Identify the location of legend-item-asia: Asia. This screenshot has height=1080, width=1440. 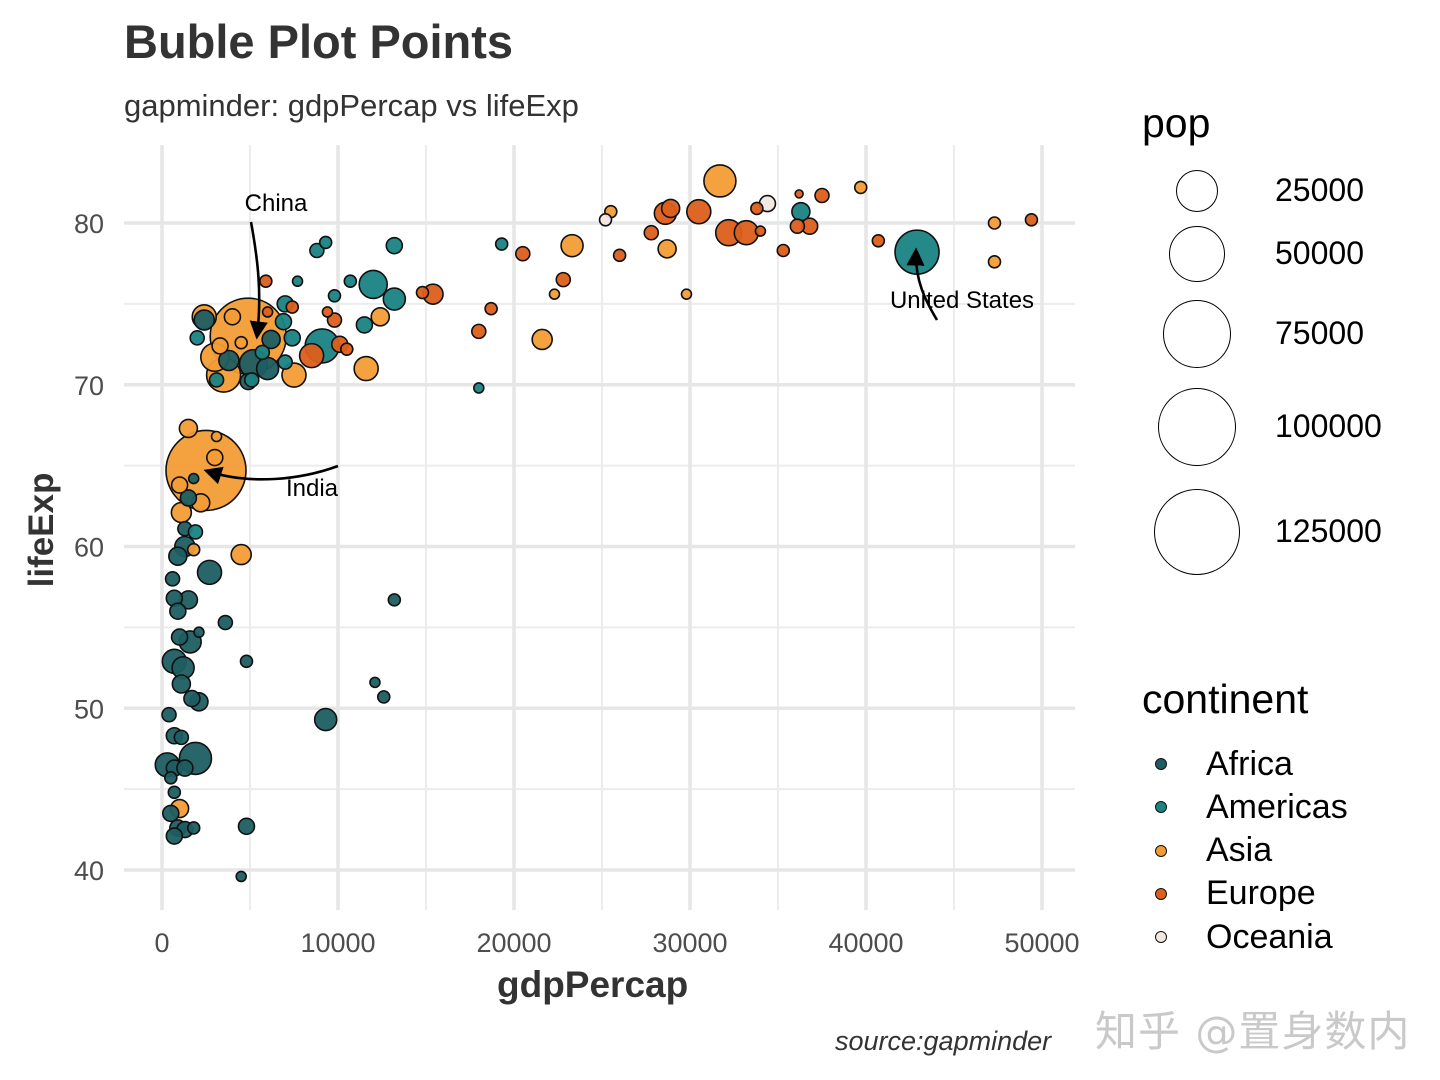
(1213, 851).